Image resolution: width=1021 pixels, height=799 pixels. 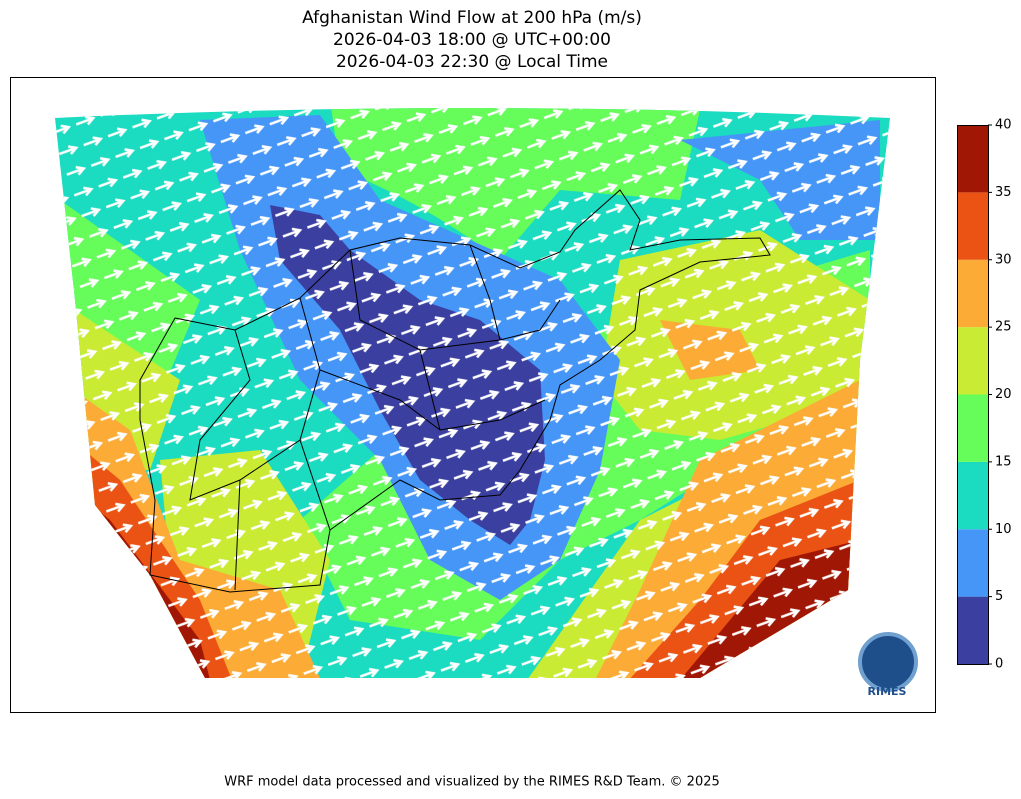 I want to click on title-line: 2026-04-03 18:00 @ UTC+00:00, so click(x=472, y=40).